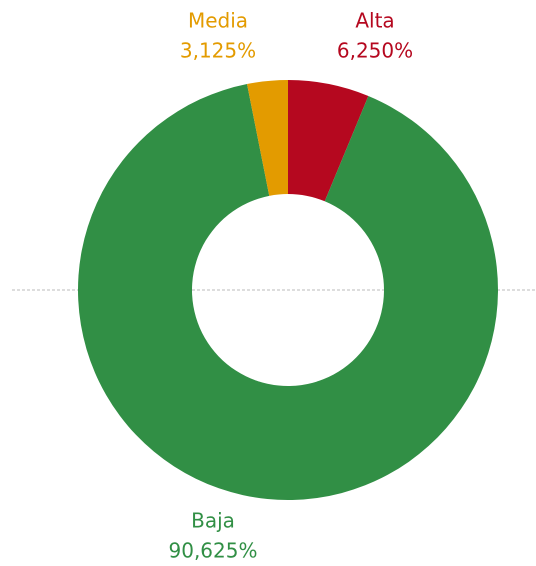  I want to click on slice-label: Alta, so click(374, 21).